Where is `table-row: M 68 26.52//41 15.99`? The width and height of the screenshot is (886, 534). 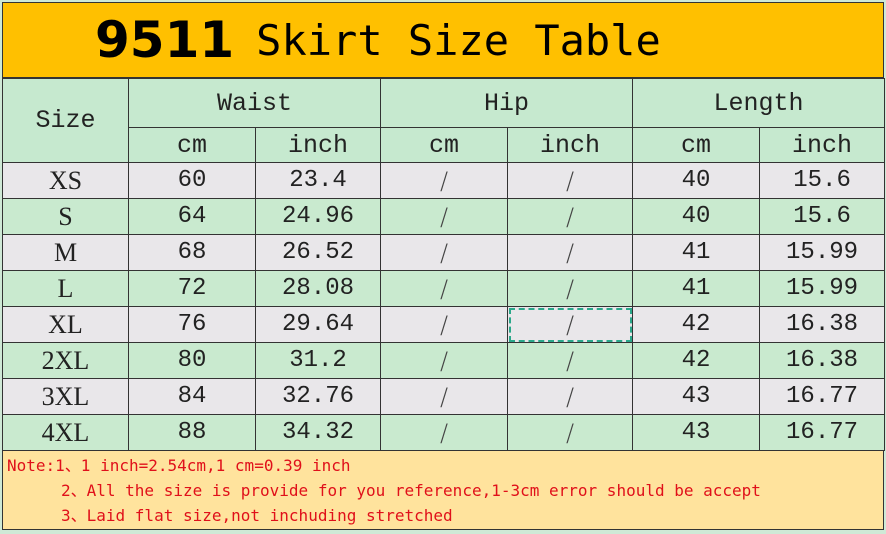 table-row: M 68 26.52//41 15.99 is located at coordinates (444, 252).